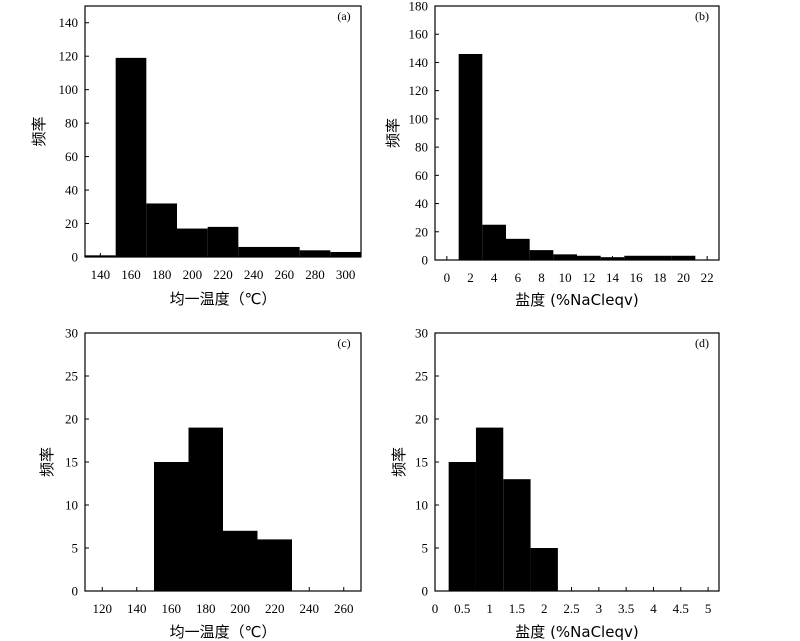 Image resolution: width=800 pixels, height=641 pixels. I want to click on panel-a-bars, so click(223, 157).